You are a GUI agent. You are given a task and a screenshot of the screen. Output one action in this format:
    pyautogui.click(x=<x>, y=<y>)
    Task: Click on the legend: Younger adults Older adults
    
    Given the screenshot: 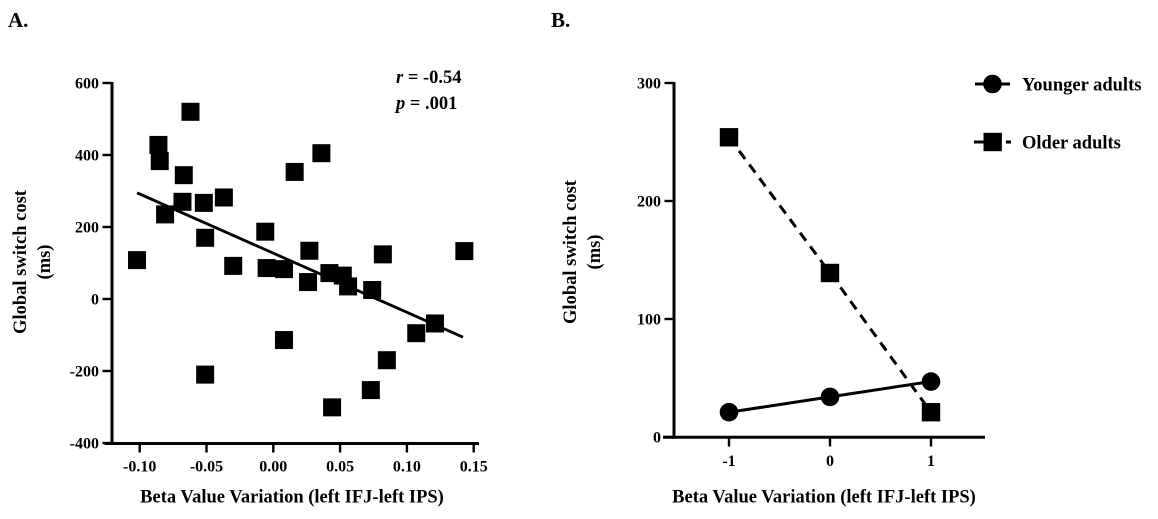 What is the action you would take?
    pyautogui.click(x=1057, y=114)
    